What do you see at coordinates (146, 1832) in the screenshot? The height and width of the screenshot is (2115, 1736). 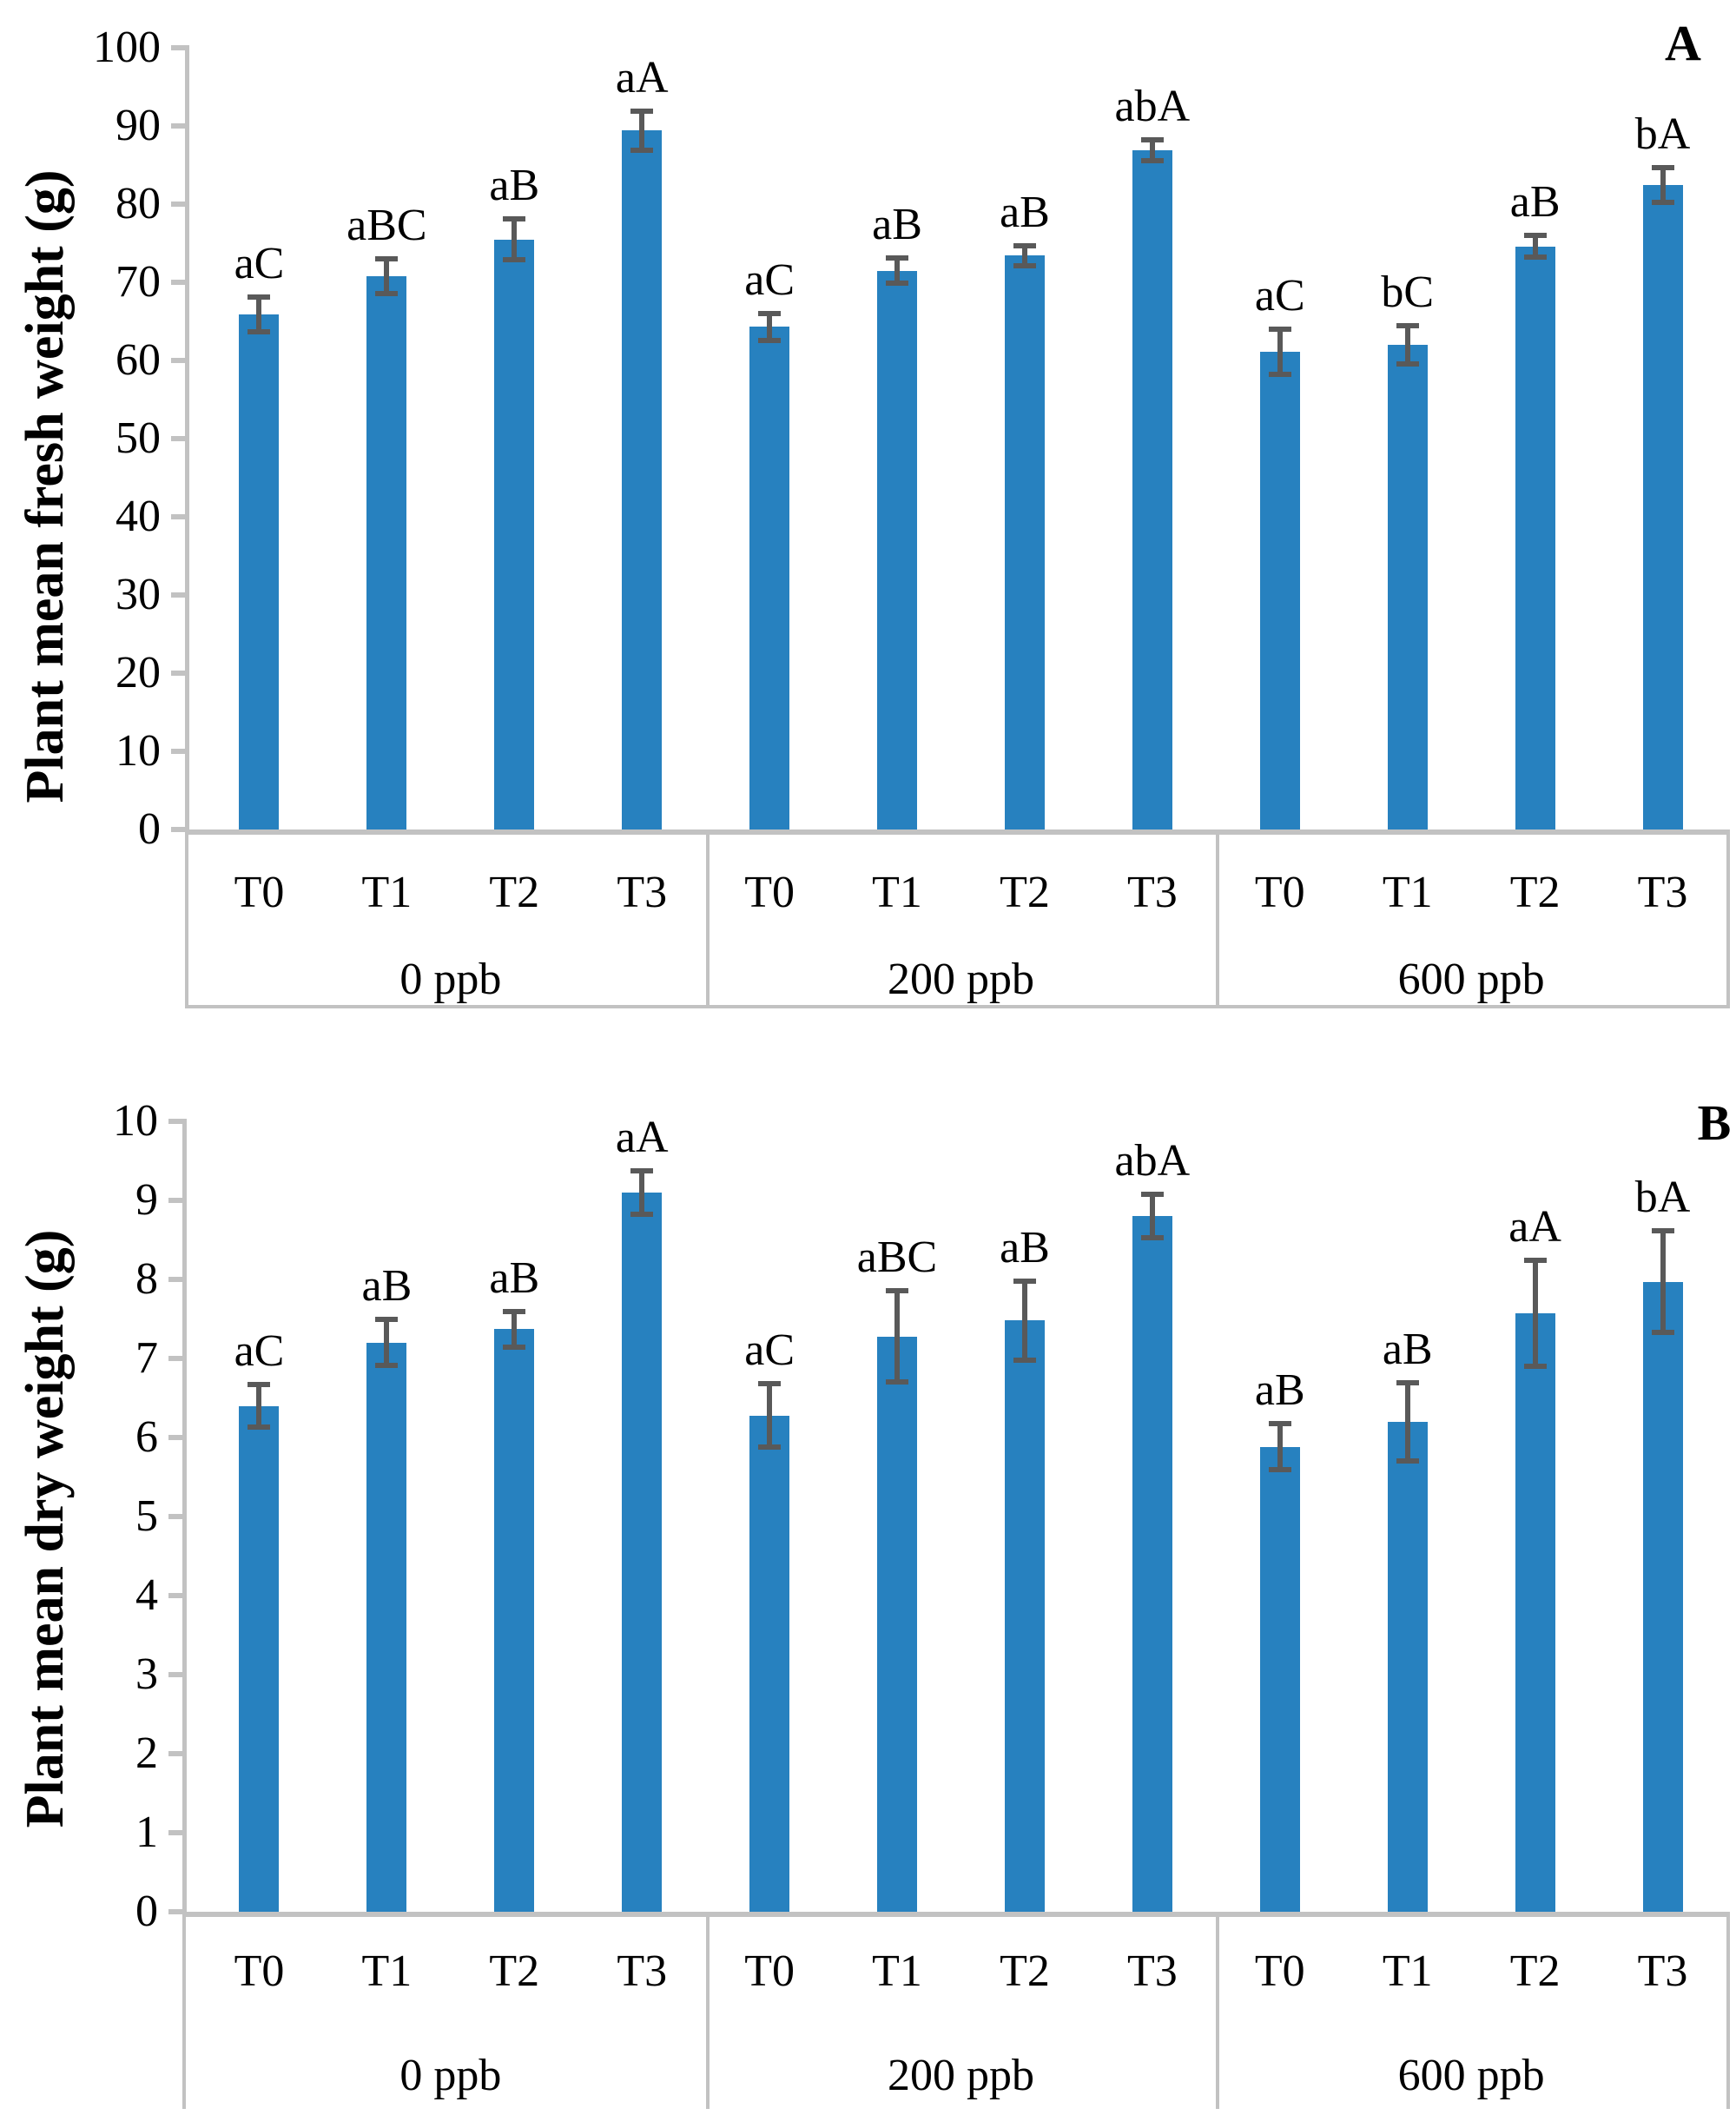 I see `y-tick-label: 1` at bounding box center [146, 1832].